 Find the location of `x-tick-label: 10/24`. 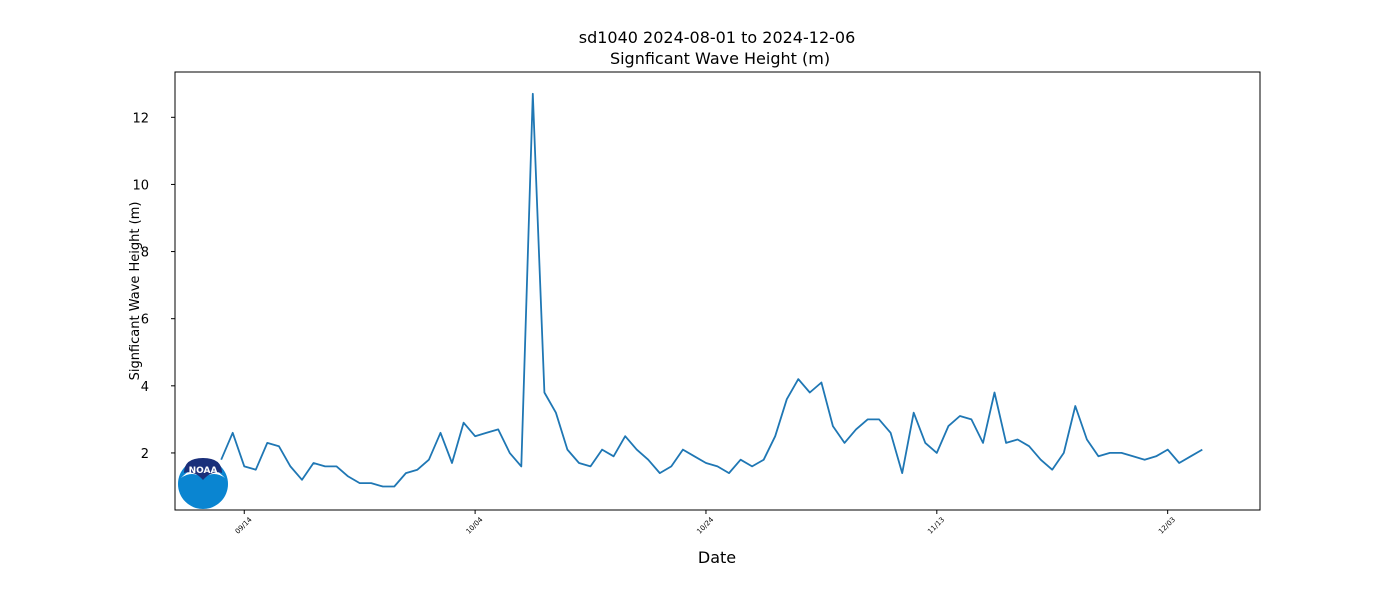

x-tick-label: 10/24 is located at coordinates (705, 525).